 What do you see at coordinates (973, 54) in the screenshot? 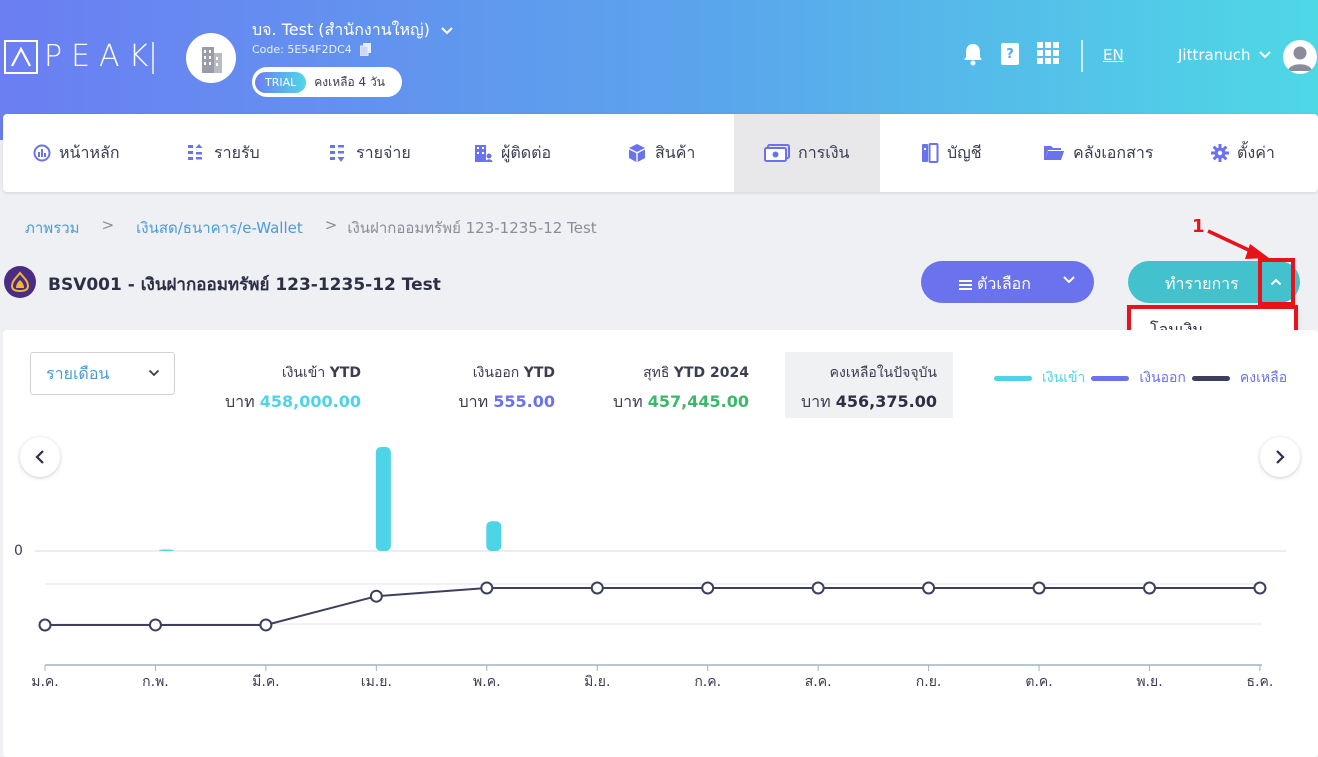
I see `bell-icon` at bounding box center [973, 54].